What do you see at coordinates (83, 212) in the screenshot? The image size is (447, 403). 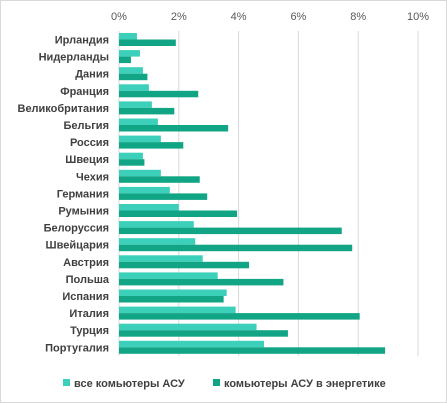 I see `category-label: Румыния` at bounding box center [83, 212].